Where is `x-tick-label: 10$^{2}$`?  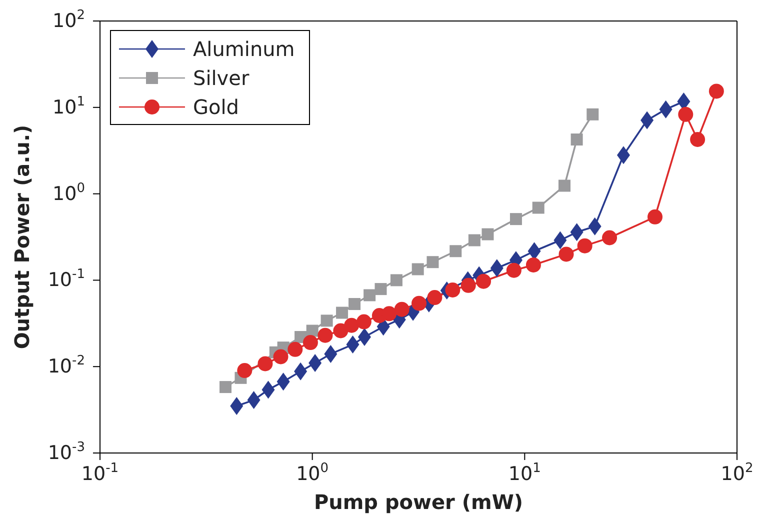
x-tick-label: 10$^{2}$ is located at coordinates (737, 473).